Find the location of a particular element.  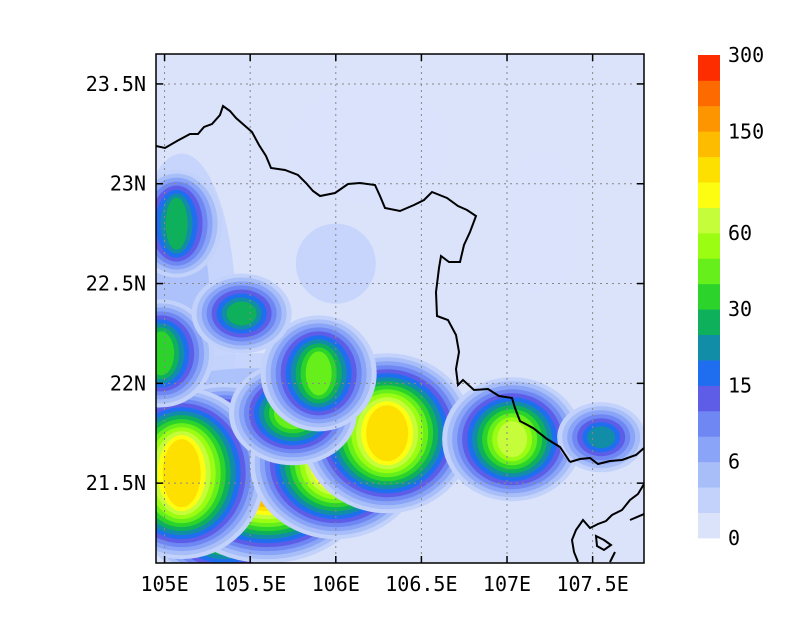

y-tick-label: 22N is located at coordinates (128, 383).